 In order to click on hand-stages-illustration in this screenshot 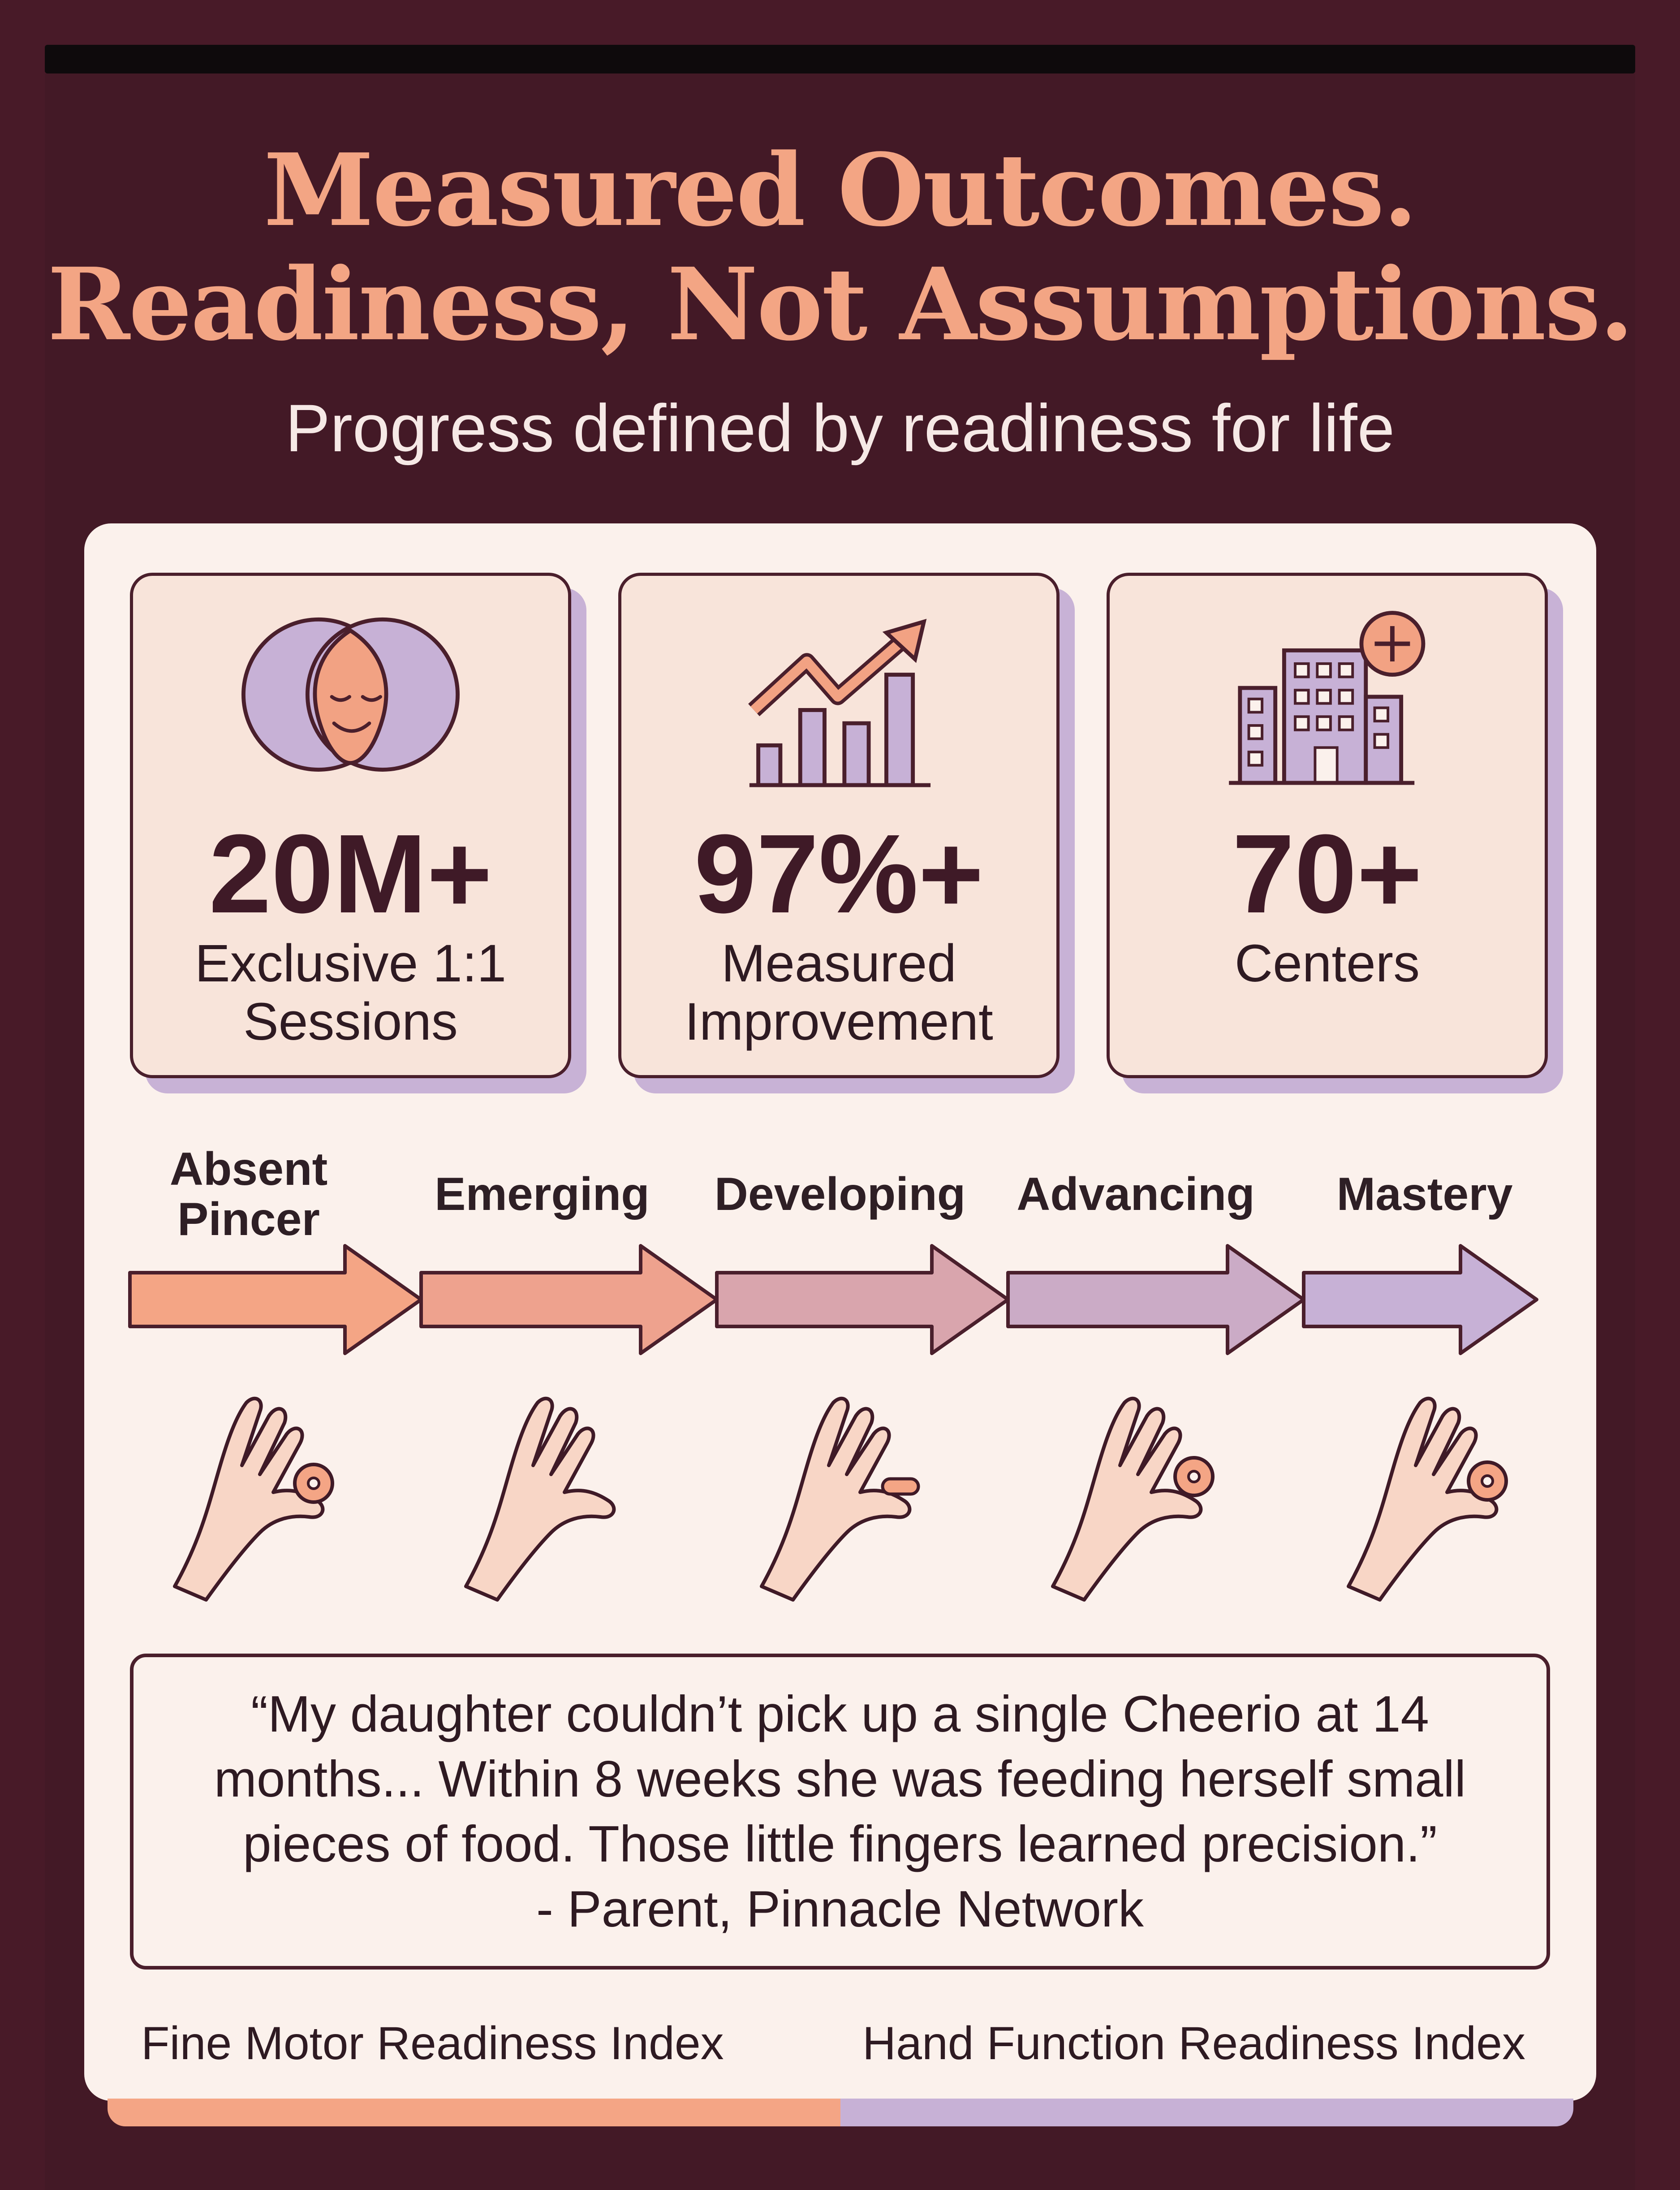, I will do `click(754, 1488)`.